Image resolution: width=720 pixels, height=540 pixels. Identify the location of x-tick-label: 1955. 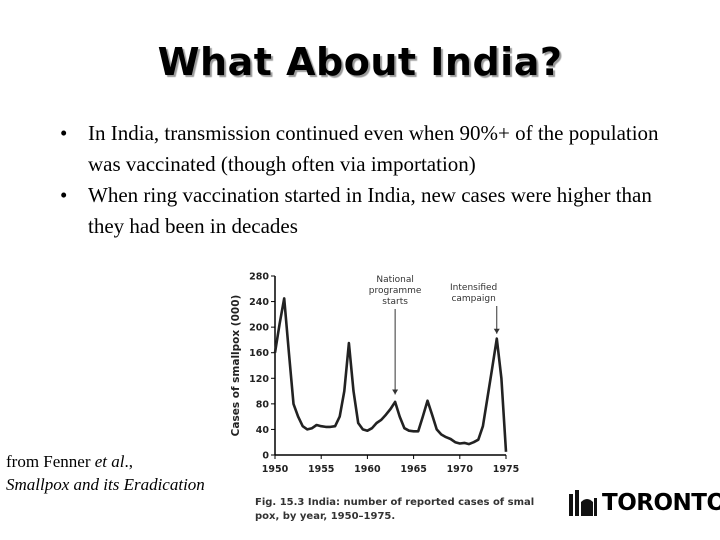
(321, 469).